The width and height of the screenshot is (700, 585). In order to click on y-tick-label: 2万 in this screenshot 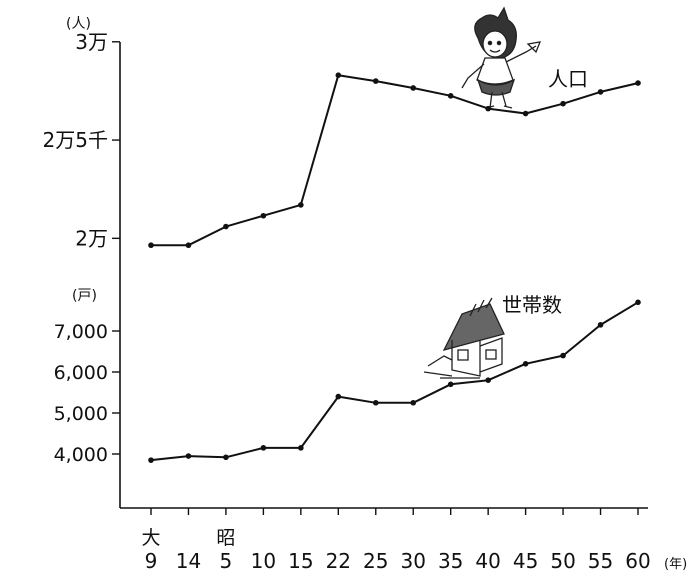, I will do `click(91, 238)`.